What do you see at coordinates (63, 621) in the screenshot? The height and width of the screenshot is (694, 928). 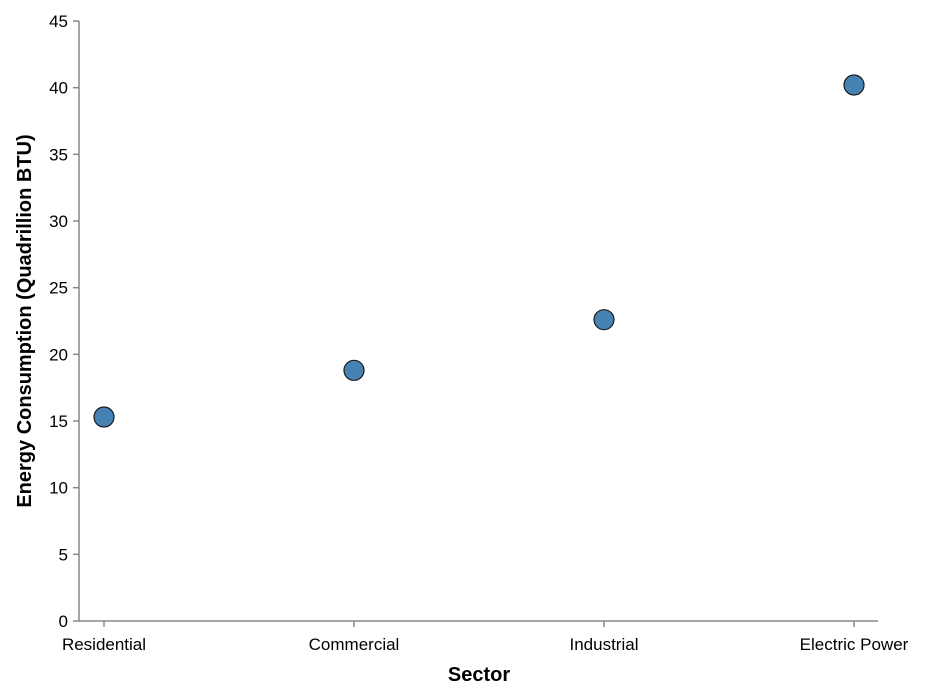 I see `y-tick-label: 0` at bounding box center [63, 621].